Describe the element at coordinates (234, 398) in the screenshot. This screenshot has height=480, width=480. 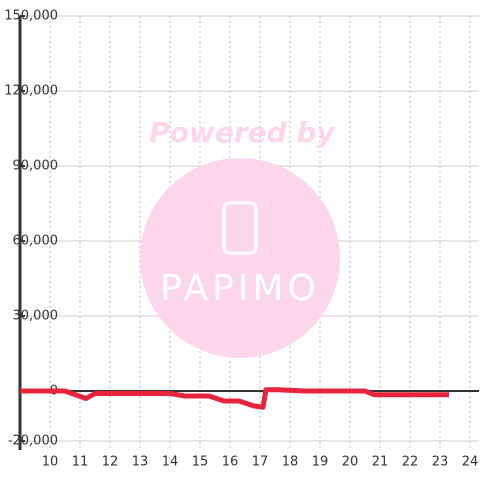
I see `data-line` at that location.